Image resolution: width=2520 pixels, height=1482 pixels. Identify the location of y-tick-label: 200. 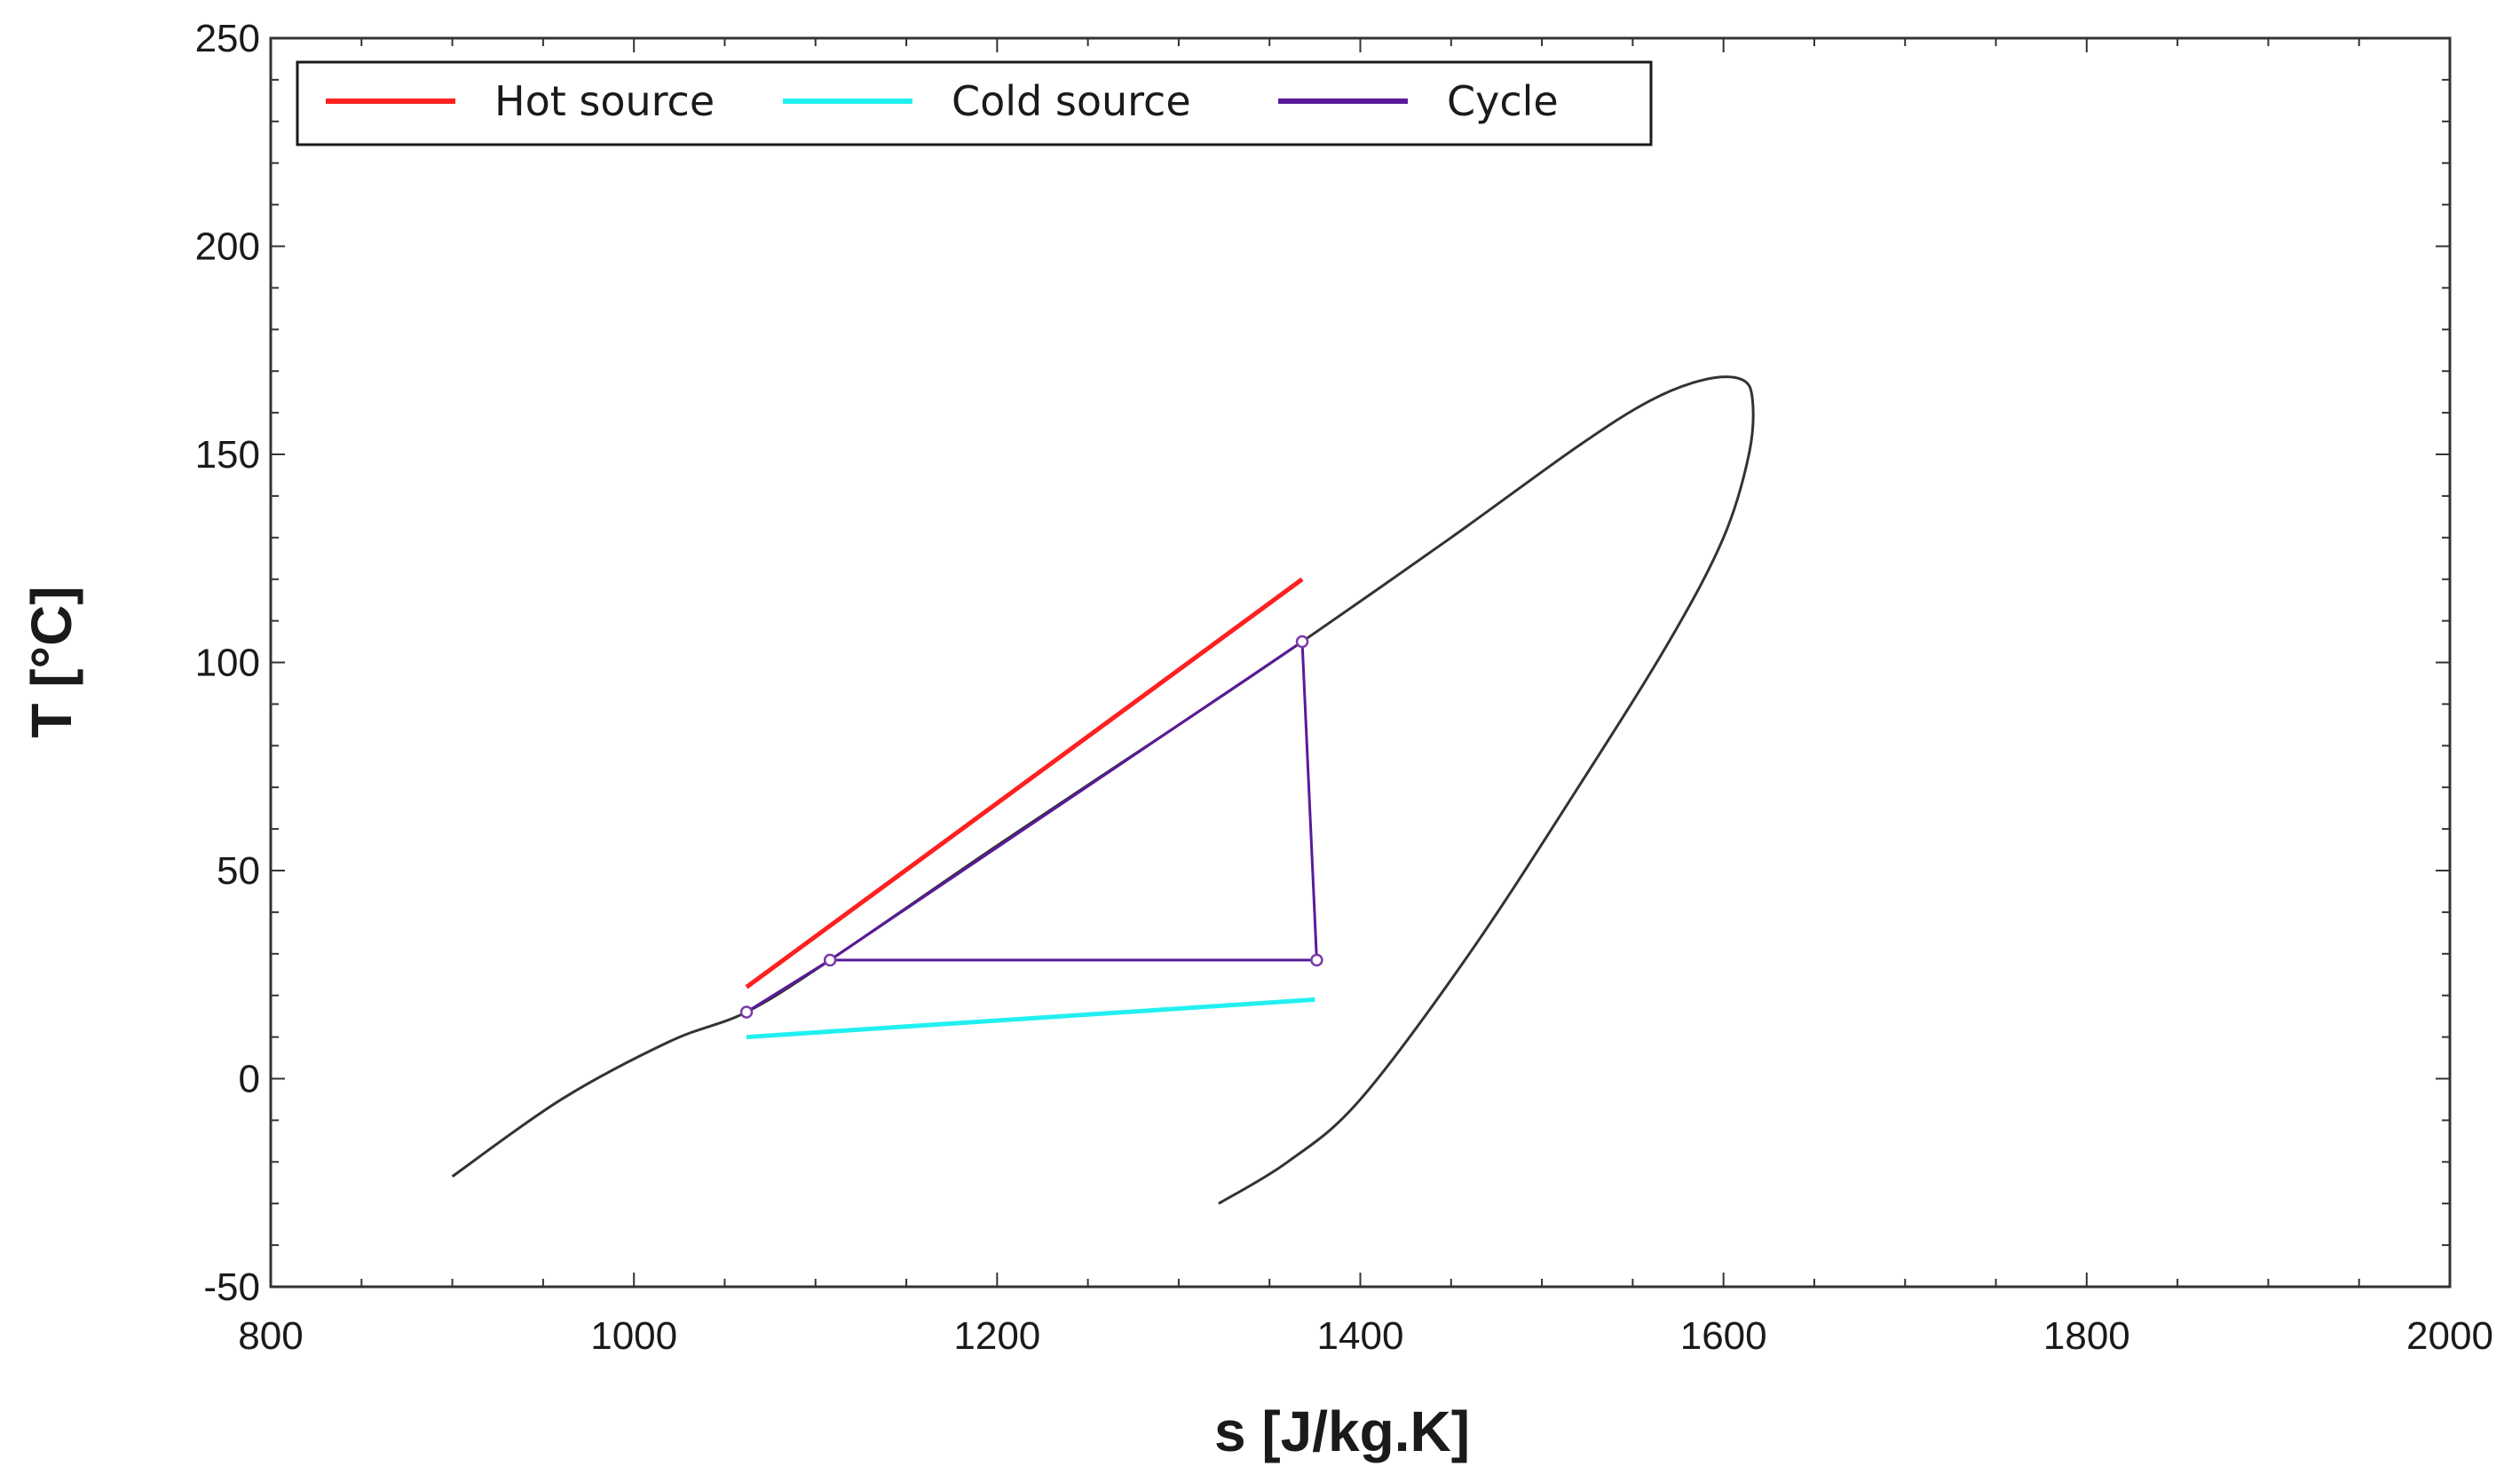
(227, 247).